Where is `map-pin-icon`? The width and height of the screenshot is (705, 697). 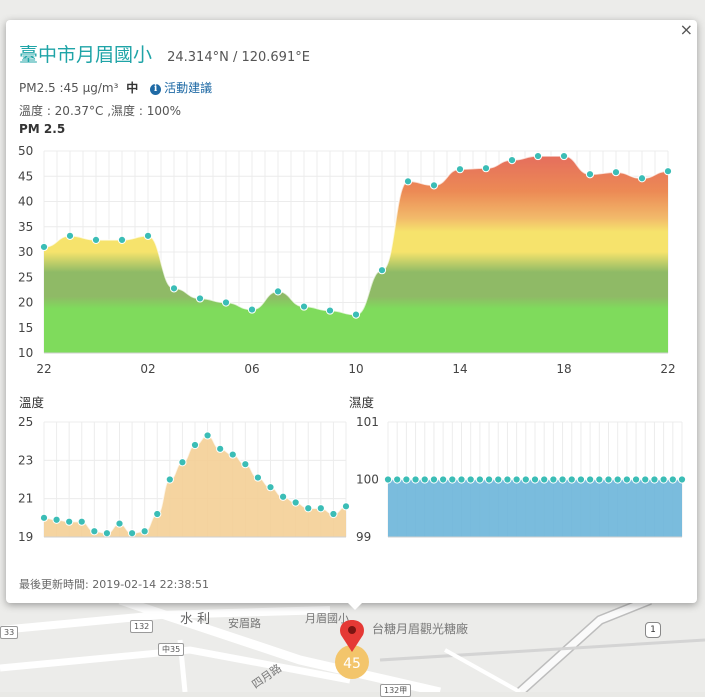 map-pin-icon is located at coordinates (352, 636).